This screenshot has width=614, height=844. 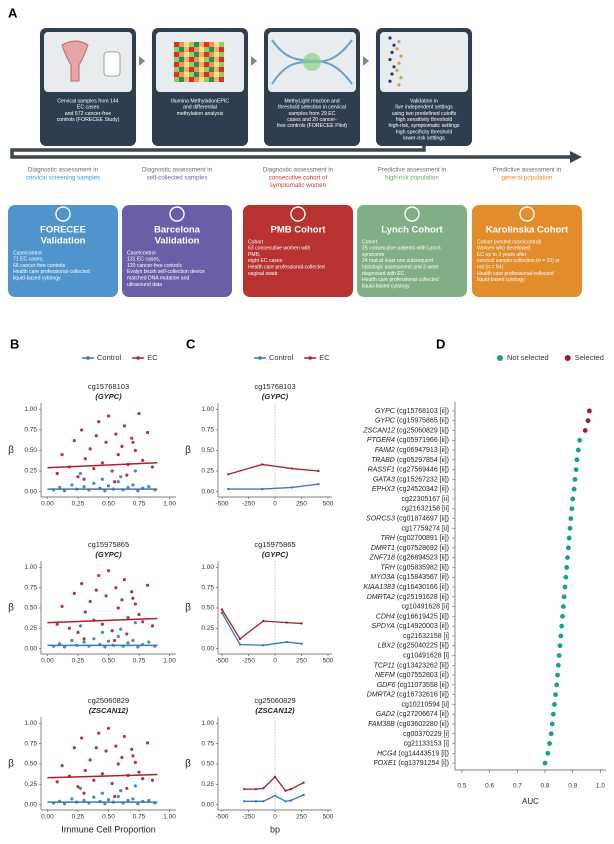 What do you see at coordinates (410, 626) in the screenshot?
I see `row-label: SPDYA (cg14920003 [ii])` at bounding box center [410, 626].